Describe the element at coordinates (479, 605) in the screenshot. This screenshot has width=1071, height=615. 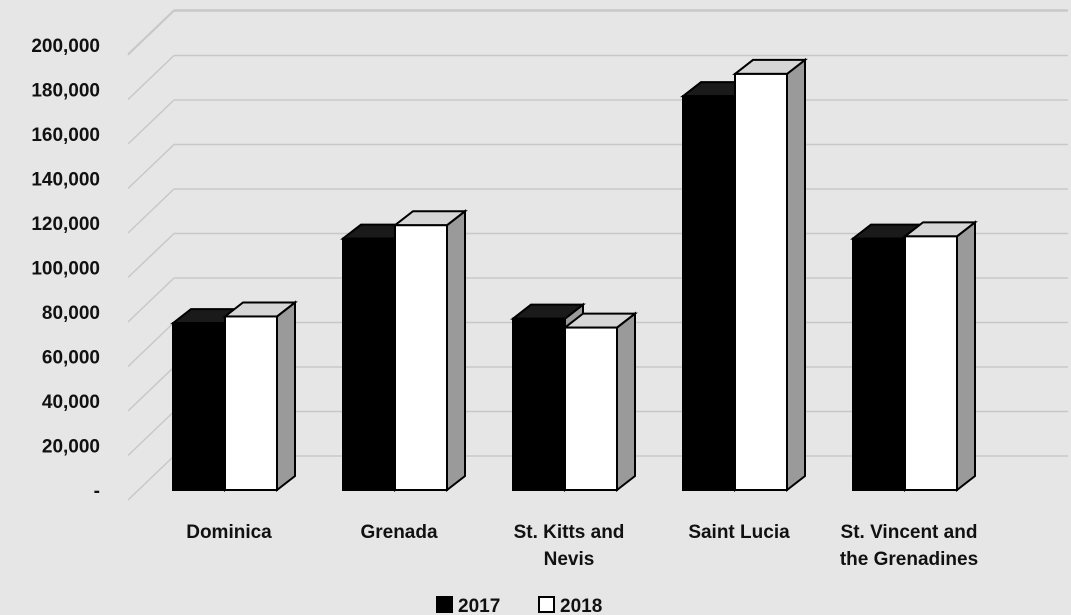
I see `legend-label: 2017` at that location.